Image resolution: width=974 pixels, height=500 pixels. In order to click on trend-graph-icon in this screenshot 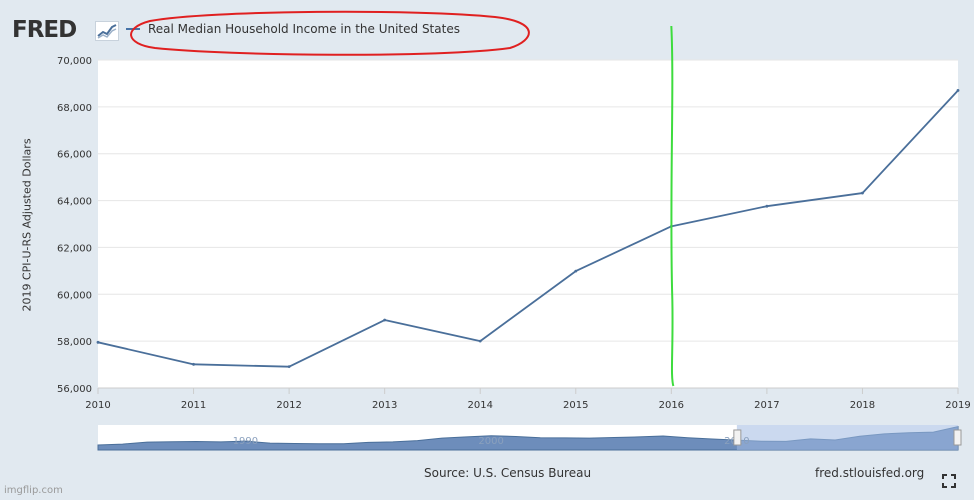, I will do `click(107, 31)`.